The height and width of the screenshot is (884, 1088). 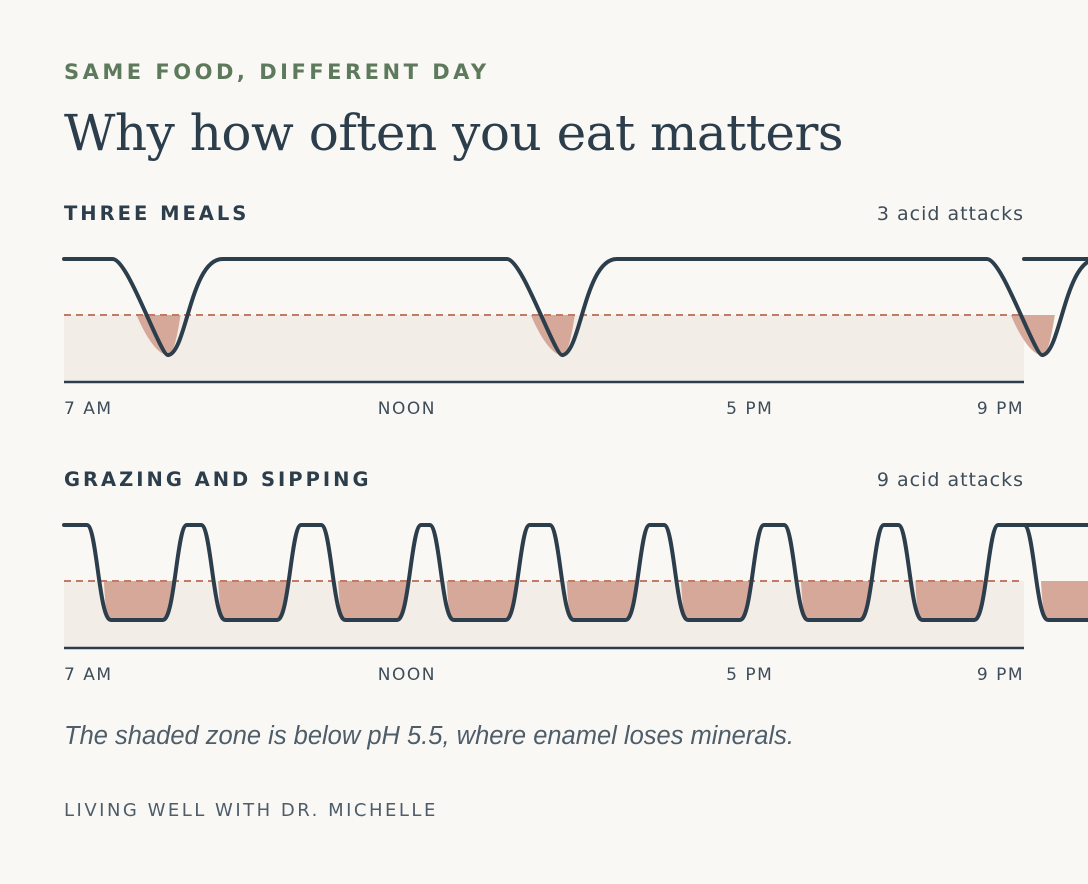 What do you see at coordinates (454, 133) in the screenshot?
I see `page-title: Why how often you eat matters` at bounding box center [454, 133].